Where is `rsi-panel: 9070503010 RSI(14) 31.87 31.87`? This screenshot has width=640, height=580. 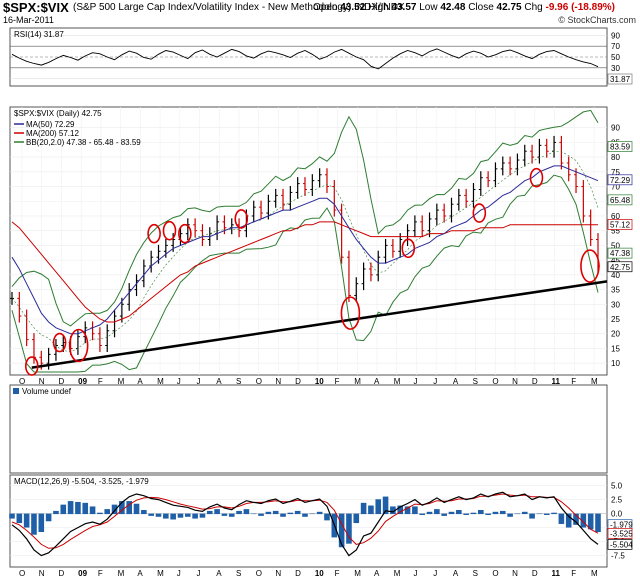
rsi-panel: 9070503010 RSI(14) 31.87 31.87 is located at coordinates (321, 57).